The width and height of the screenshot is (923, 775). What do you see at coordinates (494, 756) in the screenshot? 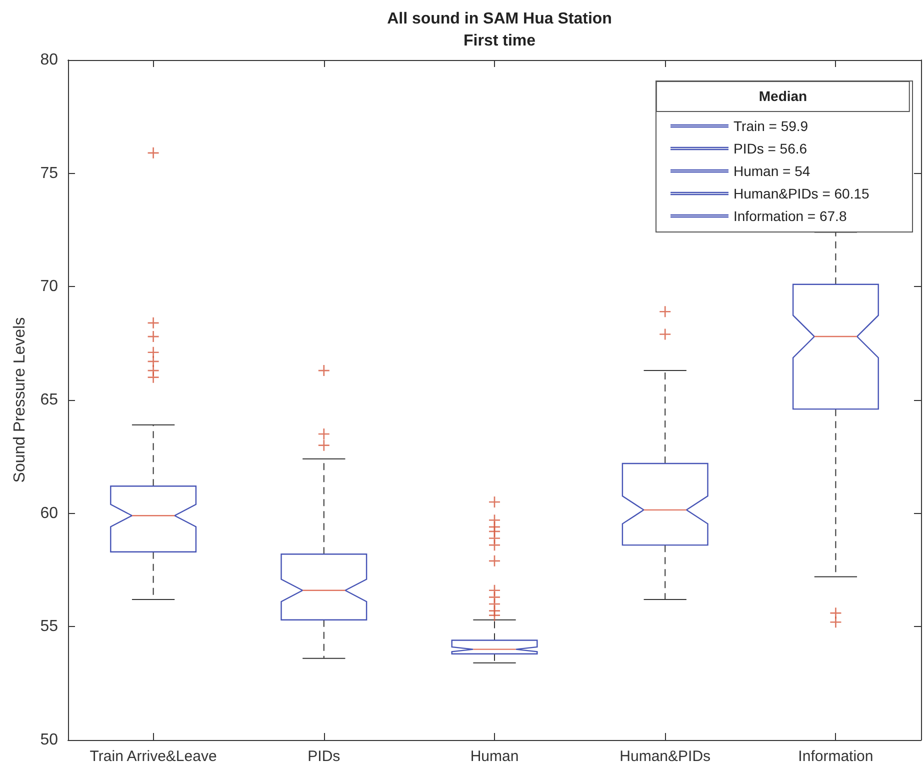
I see `x-tick-label: Human` at bounding box center [494, 756].